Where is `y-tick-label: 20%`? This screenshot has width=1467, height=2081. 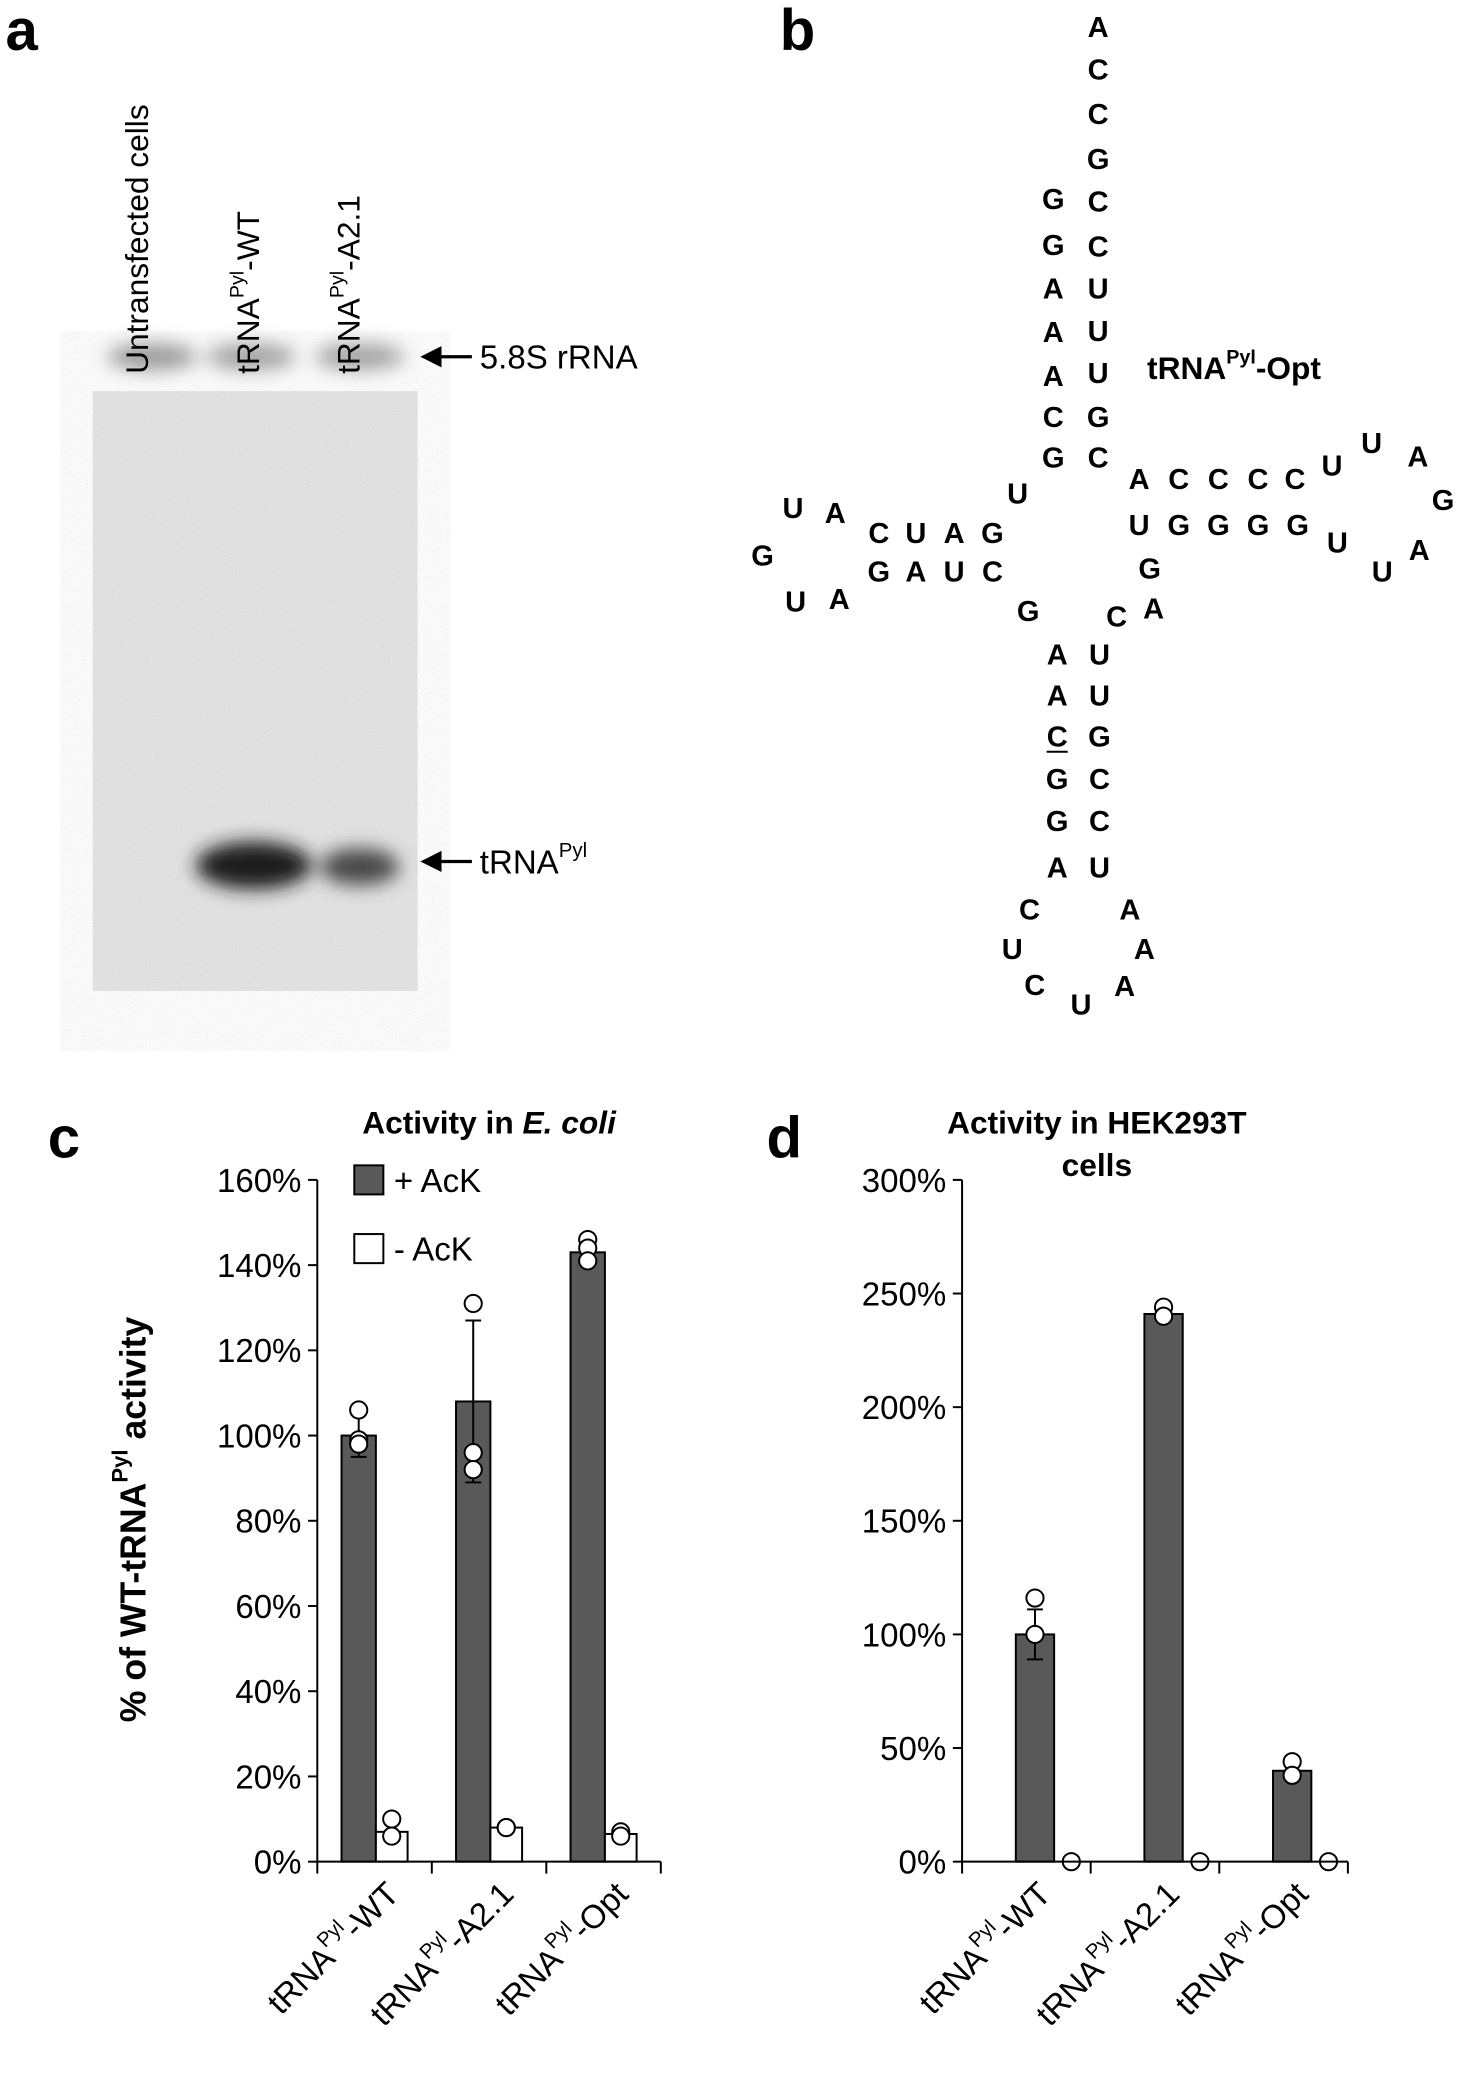 y-tick-label: 20% is located at coordinates (268, 1776).